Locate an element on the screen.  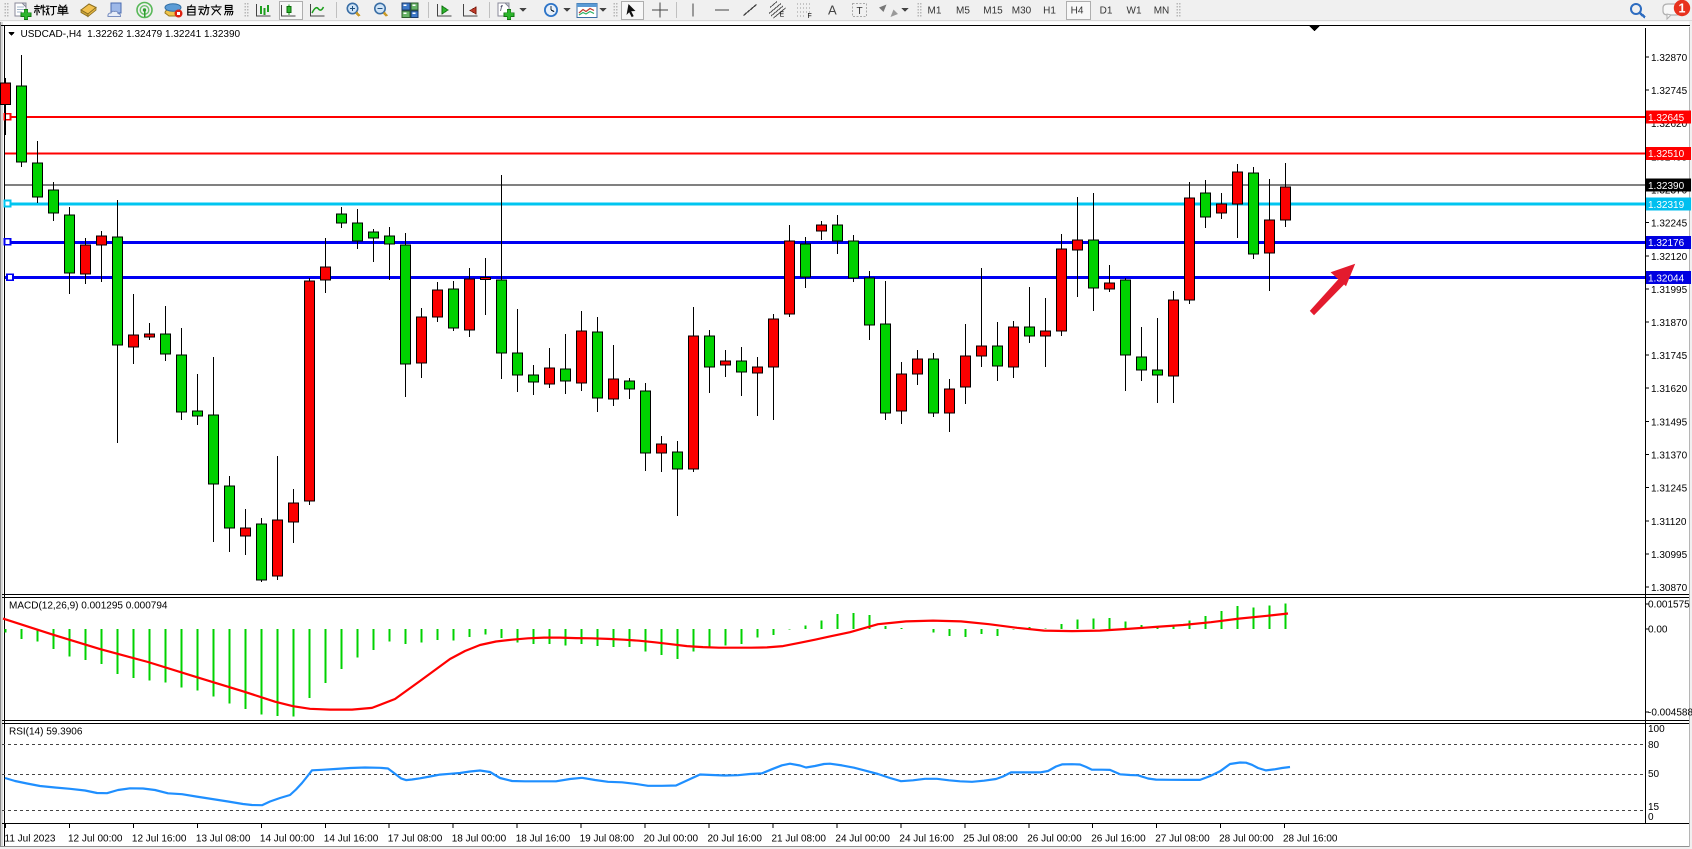
svg-text: F is located at coordinates (810, 16).